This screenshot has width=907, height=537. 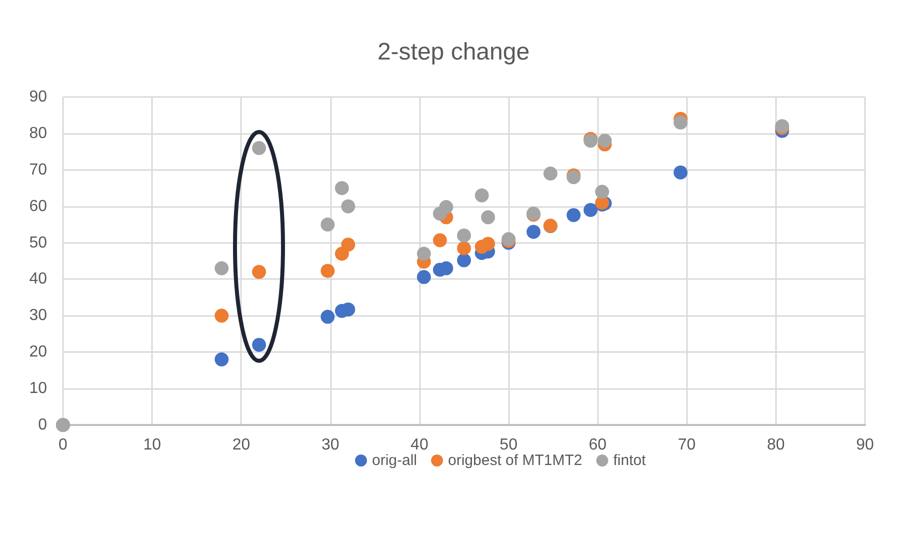 I want to click on x-tick-label: 10, so click(x=152, y=445).